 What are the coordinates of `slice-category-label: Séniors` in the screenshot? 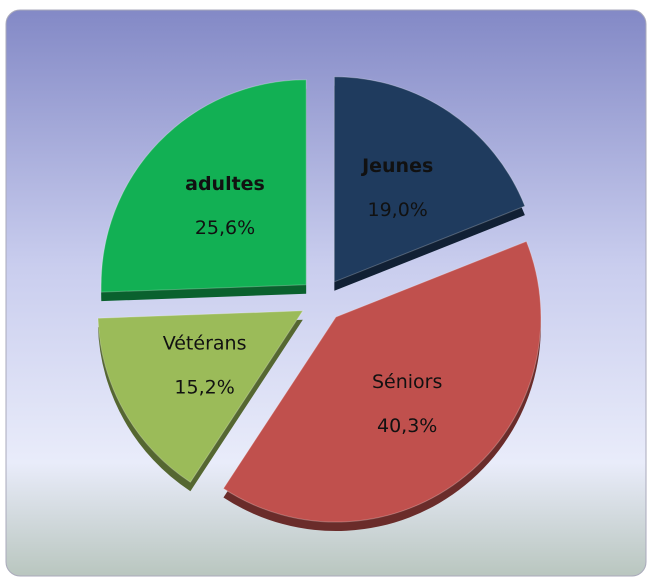 It's located at (407, 382).